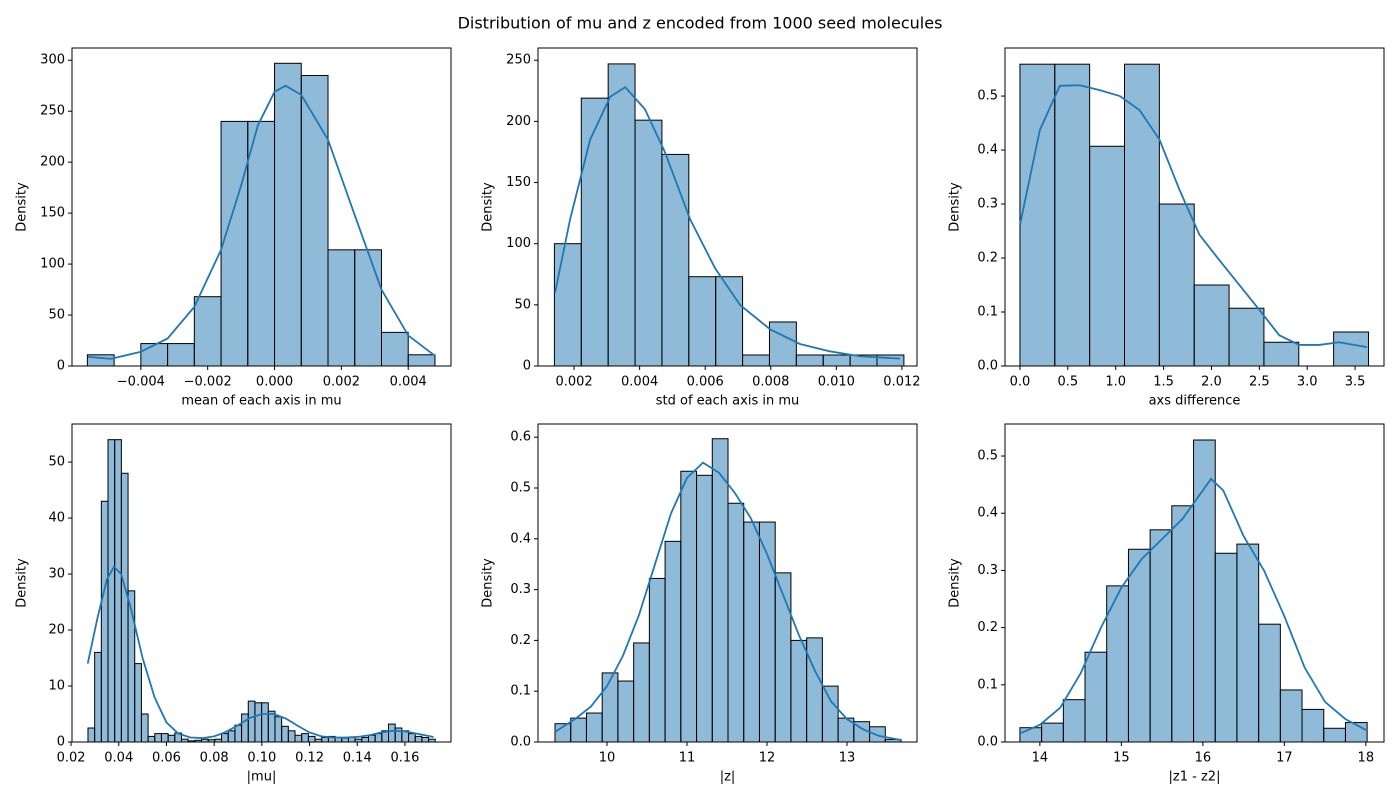 This screenshot has height=804, width=1400. What do you see at coordinates (56, 574) in the screenshot?
I see `y-tick-label: 30` at bounding box center [56, 574].